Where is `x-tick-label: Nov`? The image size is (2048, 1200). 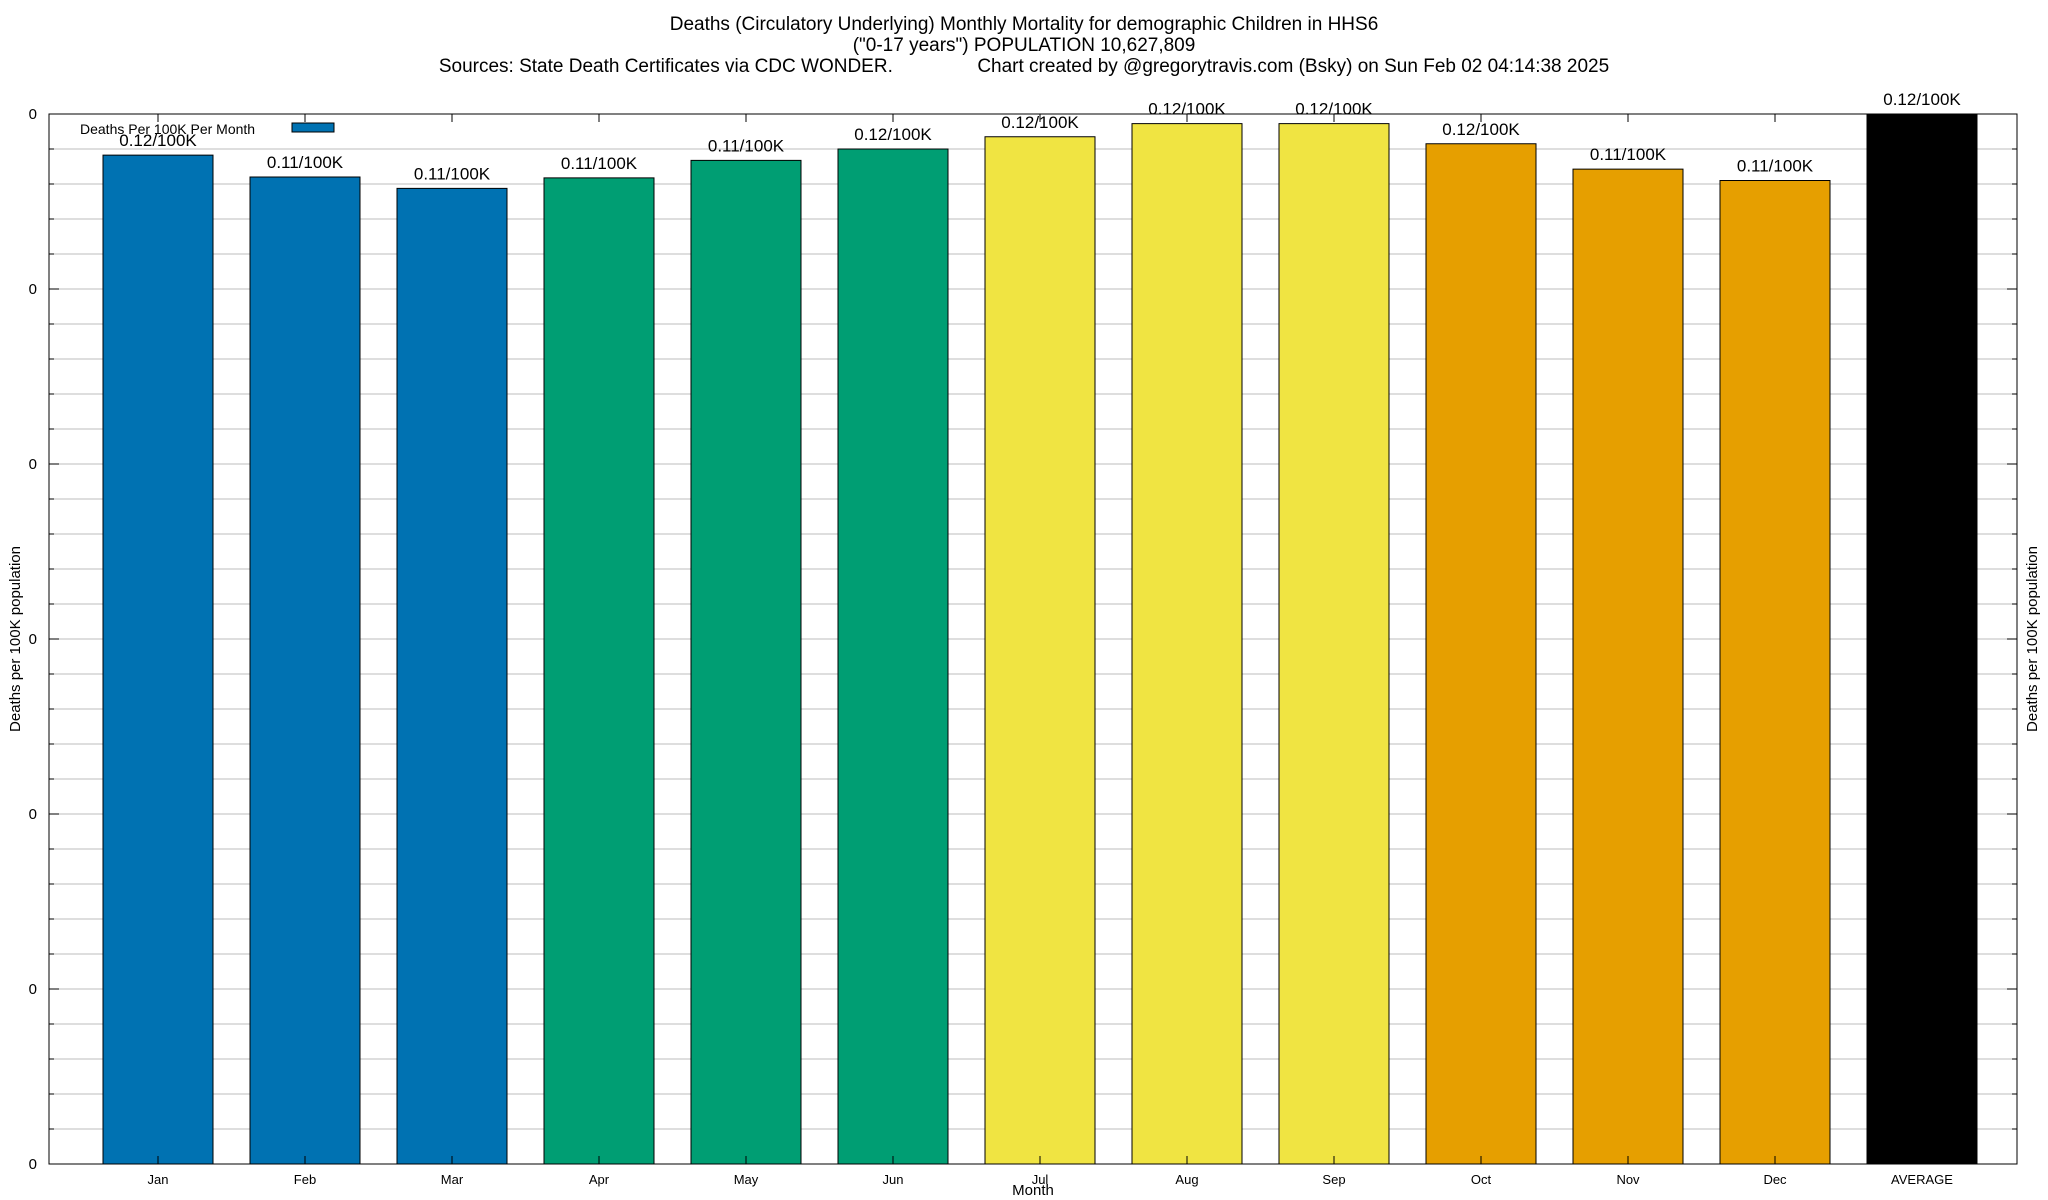 x-tick-label: Nov is located at coordinates (1628, 1179).